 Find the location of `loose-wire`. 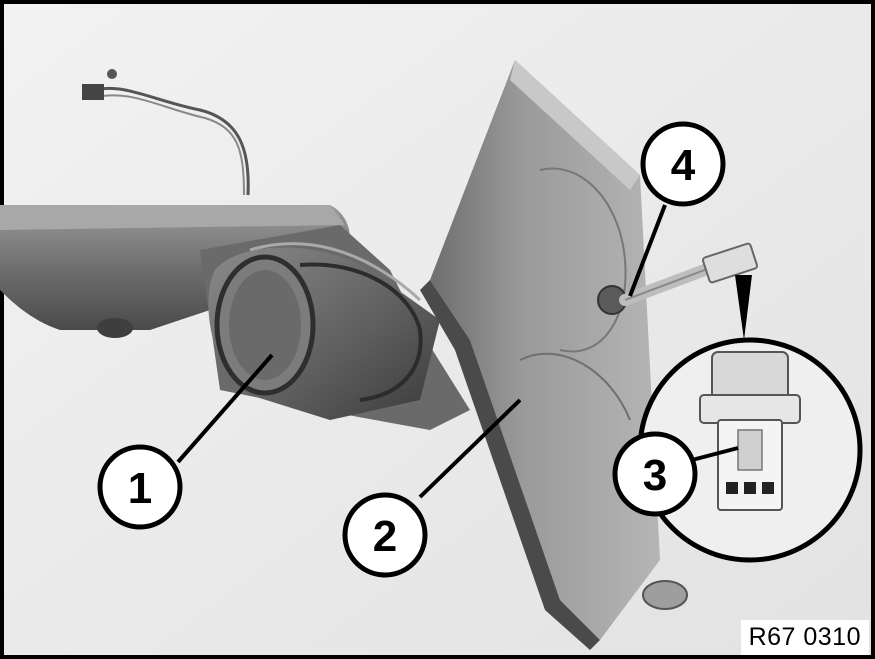

loose-wire is located at coordinates (166, 132).